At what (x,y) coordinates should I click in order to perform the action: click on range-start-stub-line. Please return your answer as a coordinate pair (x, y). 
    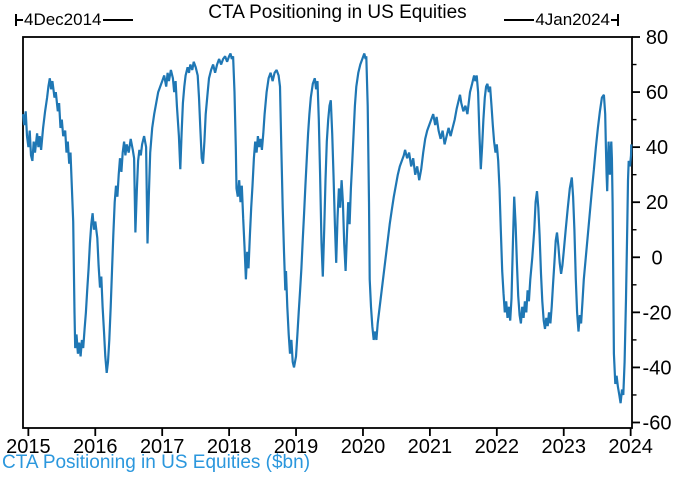
    Looking at the image, I should click on (20, 20).